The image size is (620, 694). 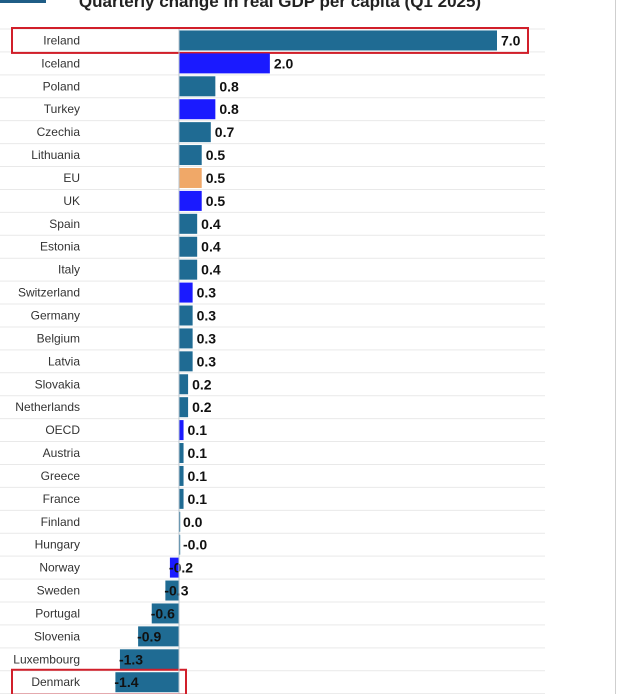 What do you see at coordinates (62, 453) in the screenshot?
I see `category-label-austria: Austria` at bounding box center [62, 453].